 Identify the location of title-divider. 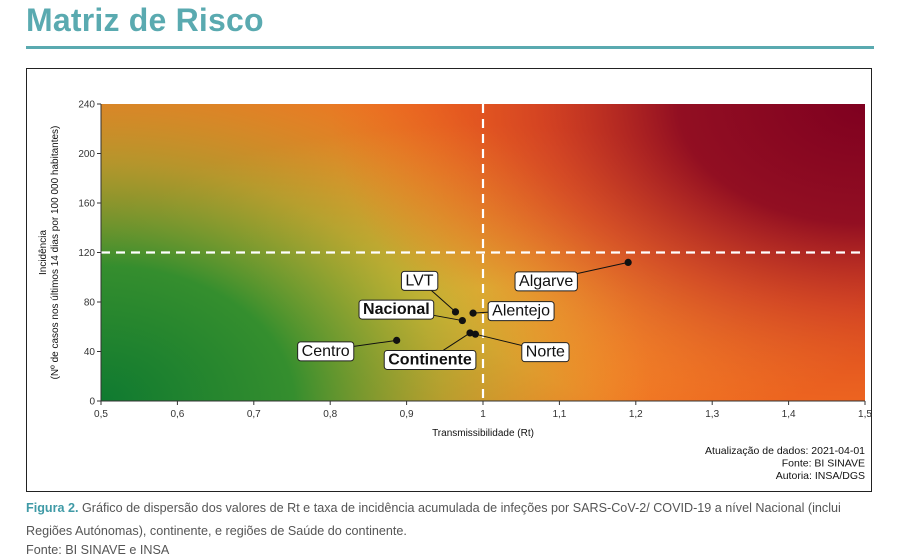
(450, 47).